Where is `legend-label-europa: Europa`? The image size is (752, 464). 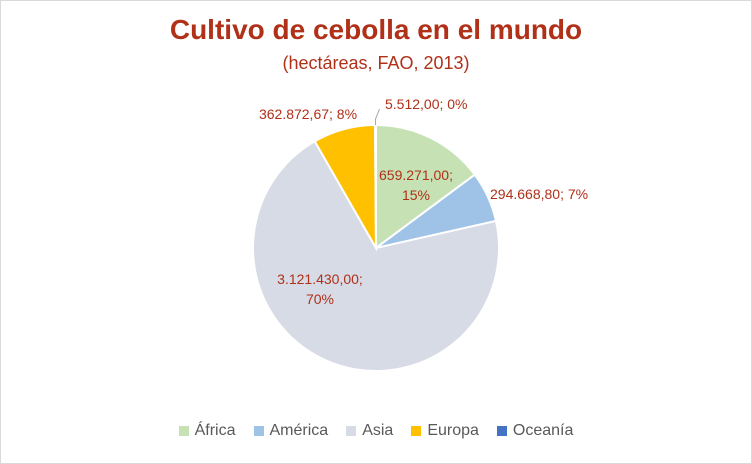 legend-label-europa: Europa is located at coordinates (453, 430).